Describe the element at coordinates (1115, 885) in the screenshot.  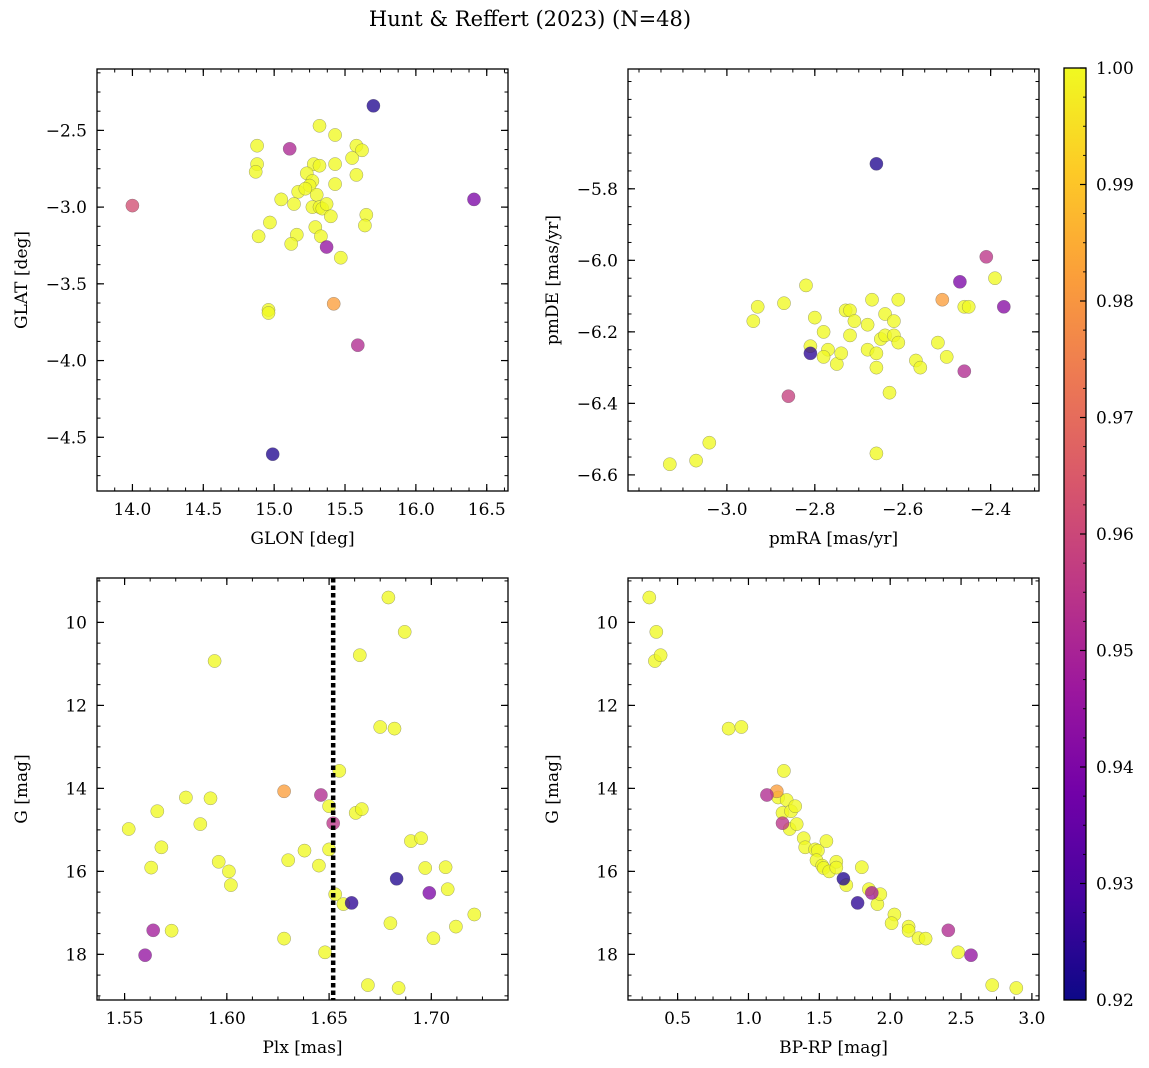
I see `colorbar-tick-label: 0.93` at that location.